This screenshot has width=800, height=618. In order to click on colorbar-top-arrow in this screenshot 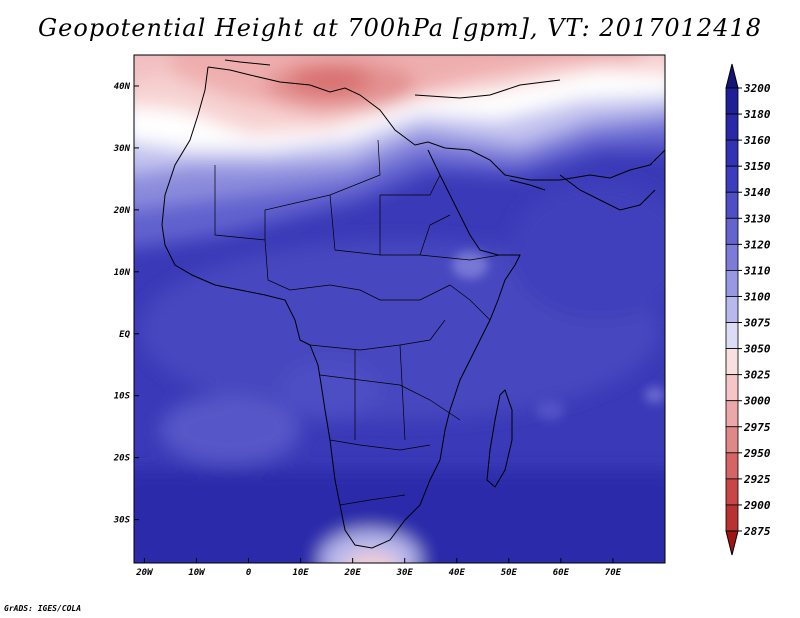, I will do `click(732, 76)`.